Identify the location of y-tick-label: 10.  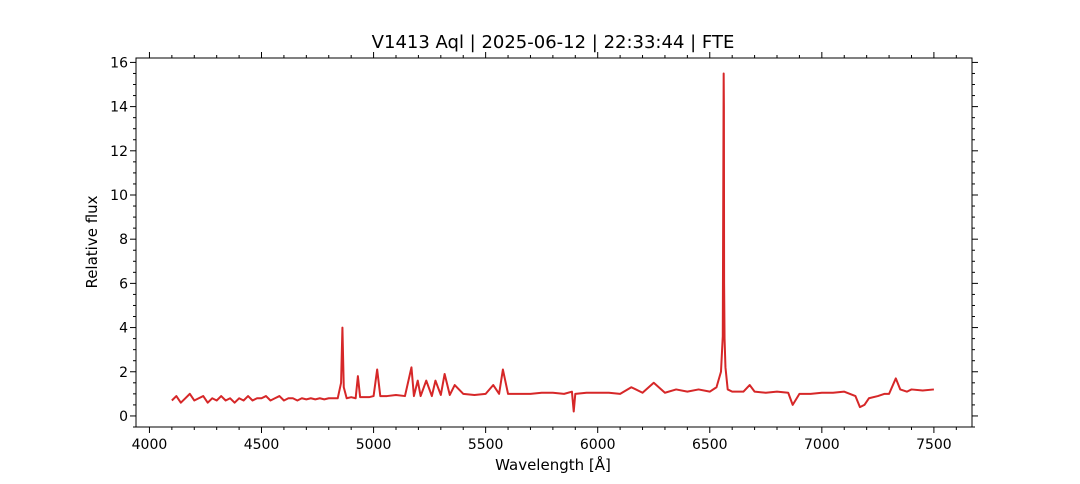
(119, 196).